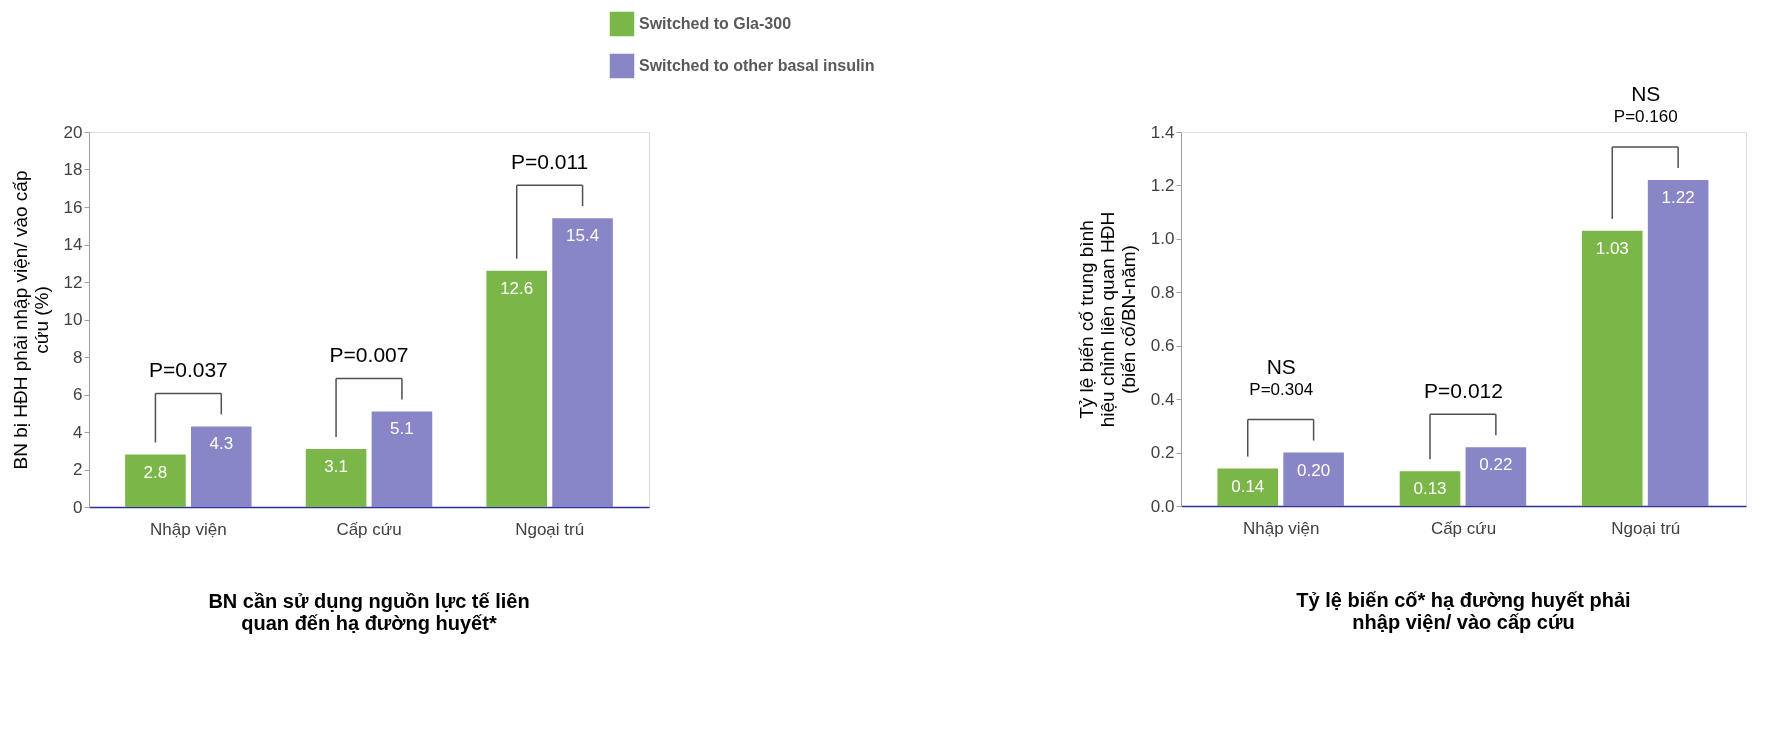  I want to click on y-axis-title: Tỷ lệ biến cố trung bình hiệu chỉnh liên quan HĐH (biến cố/BN-năm), so click(1107, 319).